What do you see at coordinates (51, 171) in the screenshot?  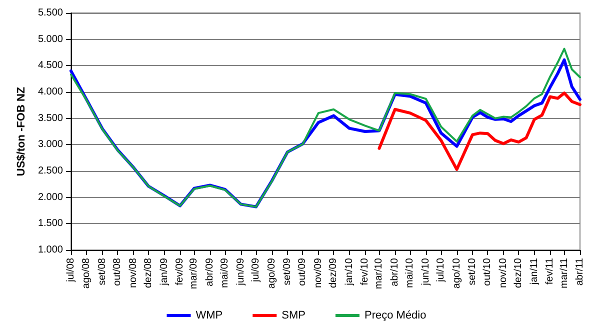 I see `y-tick-label: 2.500` at bounding box center [51, 171].